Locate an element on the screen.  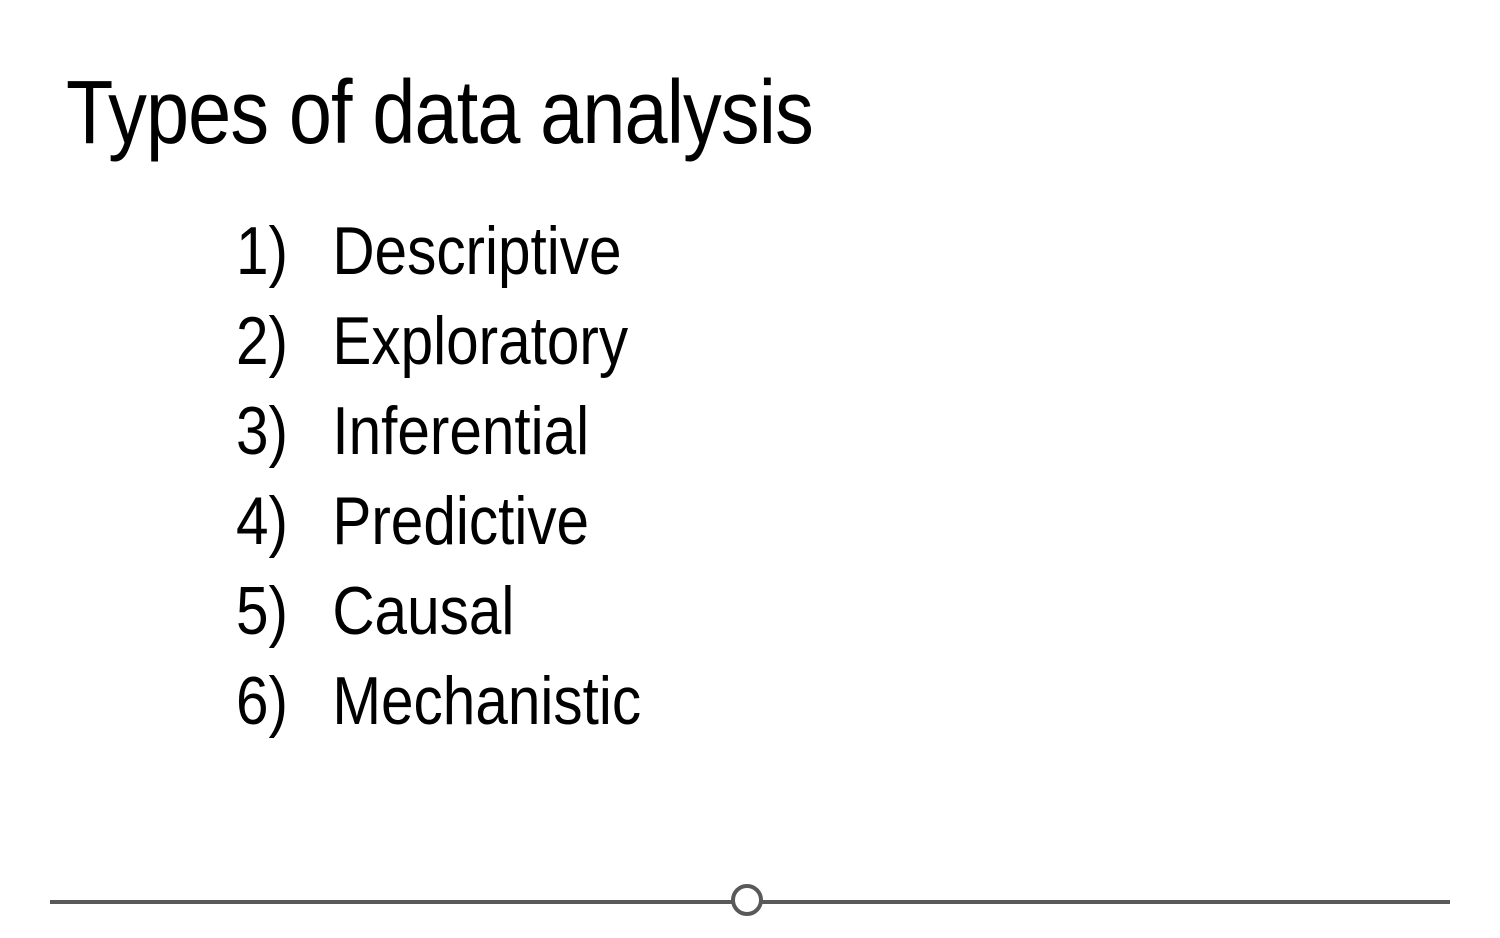
list-item-label: Mechanistic is located at coordinates (487, 701).